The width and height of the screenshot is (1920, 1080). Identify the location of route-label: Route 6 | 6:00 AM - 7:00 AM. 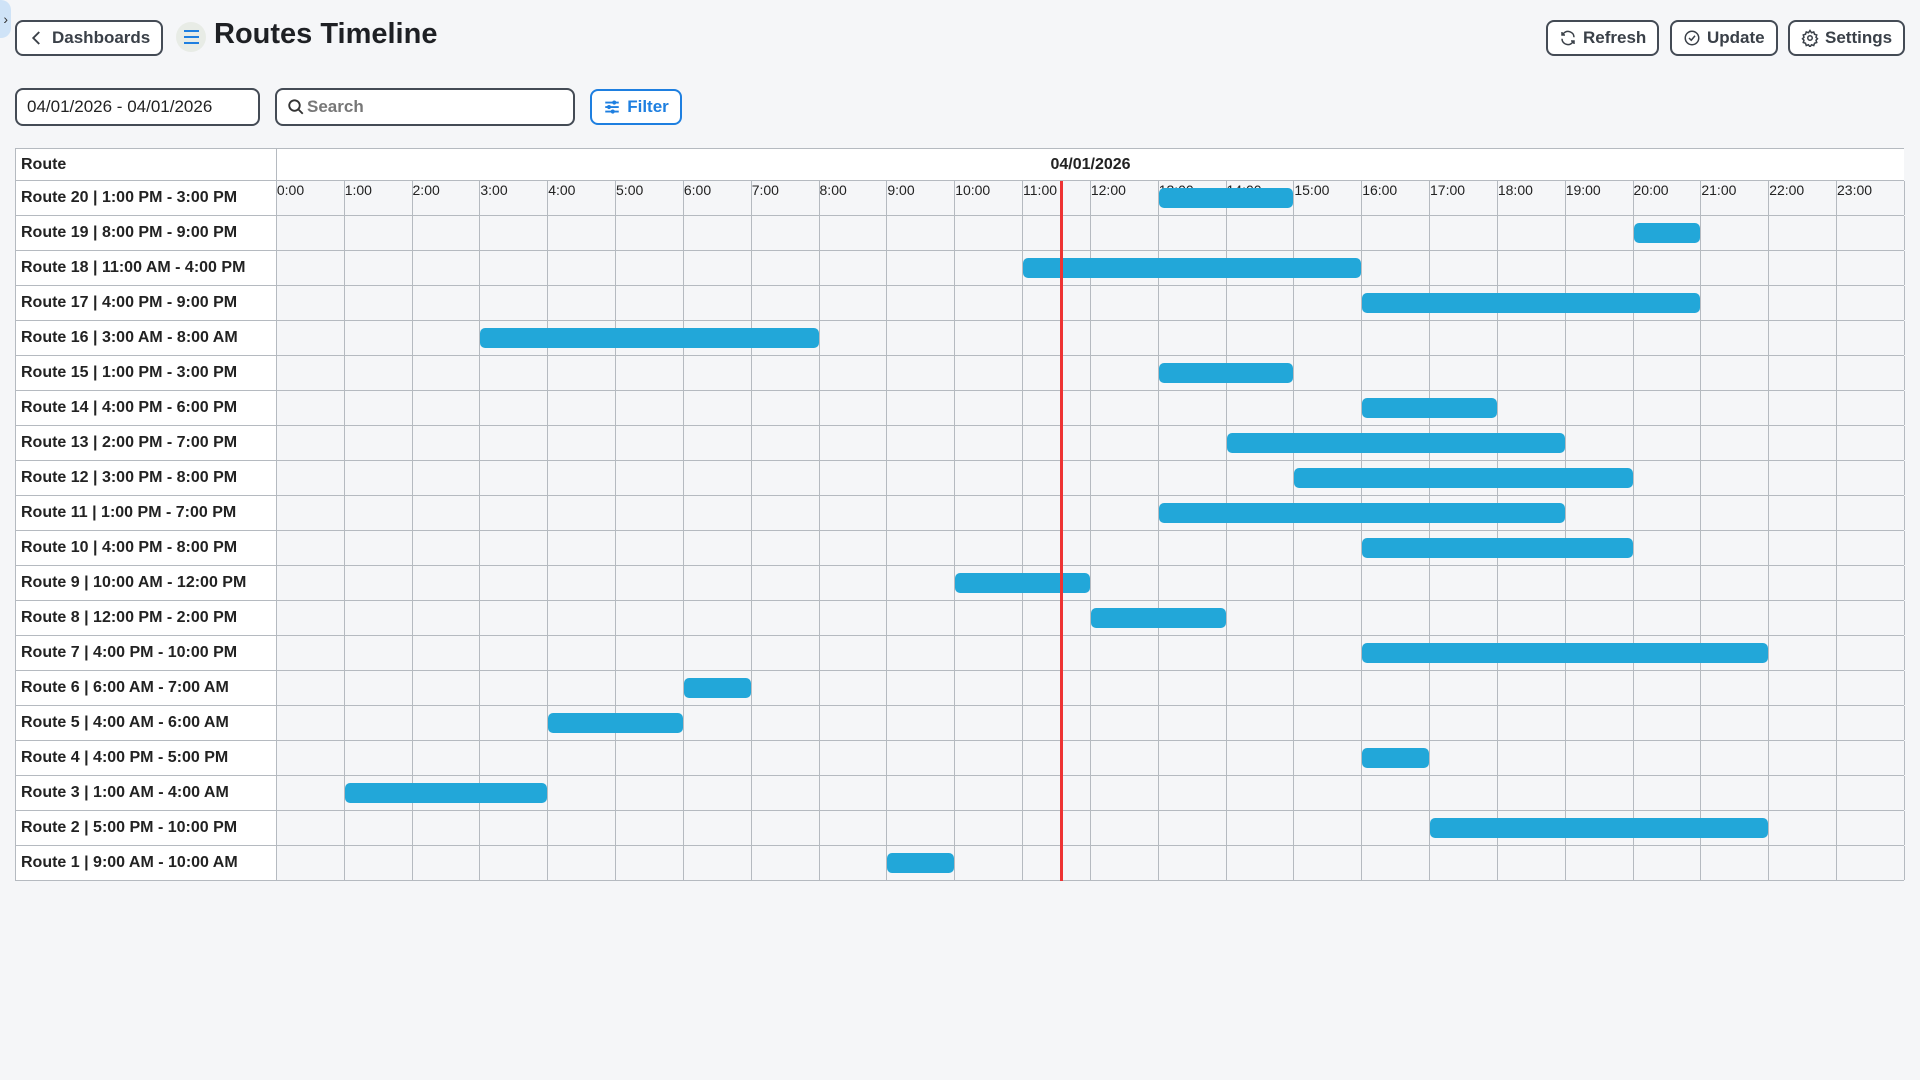
(146, 688).